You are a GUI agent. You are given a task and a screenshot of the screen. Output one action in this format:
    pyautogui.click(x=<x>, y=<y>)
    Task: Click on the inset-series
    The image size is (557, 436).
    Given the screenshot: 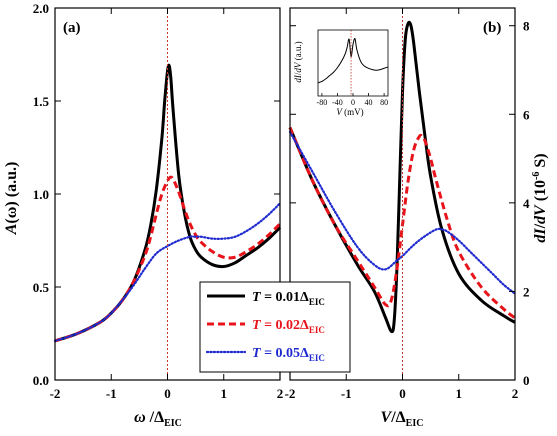 What is the action you would take?
    pyautogui.click(x=353, y=60)
    